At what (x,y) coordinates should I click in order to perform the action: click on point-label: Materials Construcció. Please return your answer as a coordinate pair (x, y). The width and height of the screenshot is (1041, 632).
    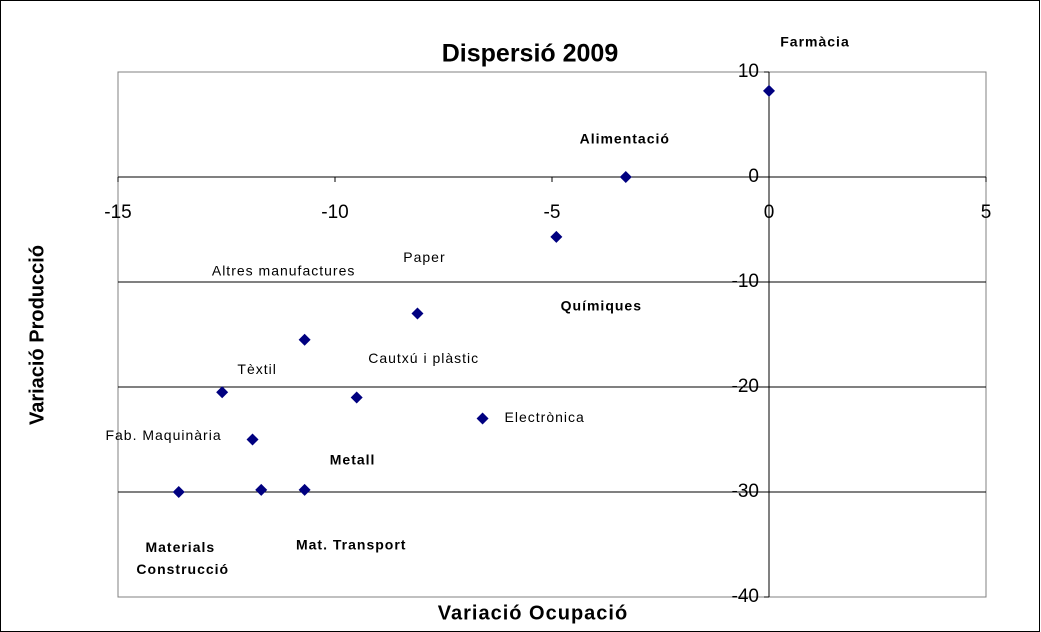
    Looking at the image, I should click on (182, 558).